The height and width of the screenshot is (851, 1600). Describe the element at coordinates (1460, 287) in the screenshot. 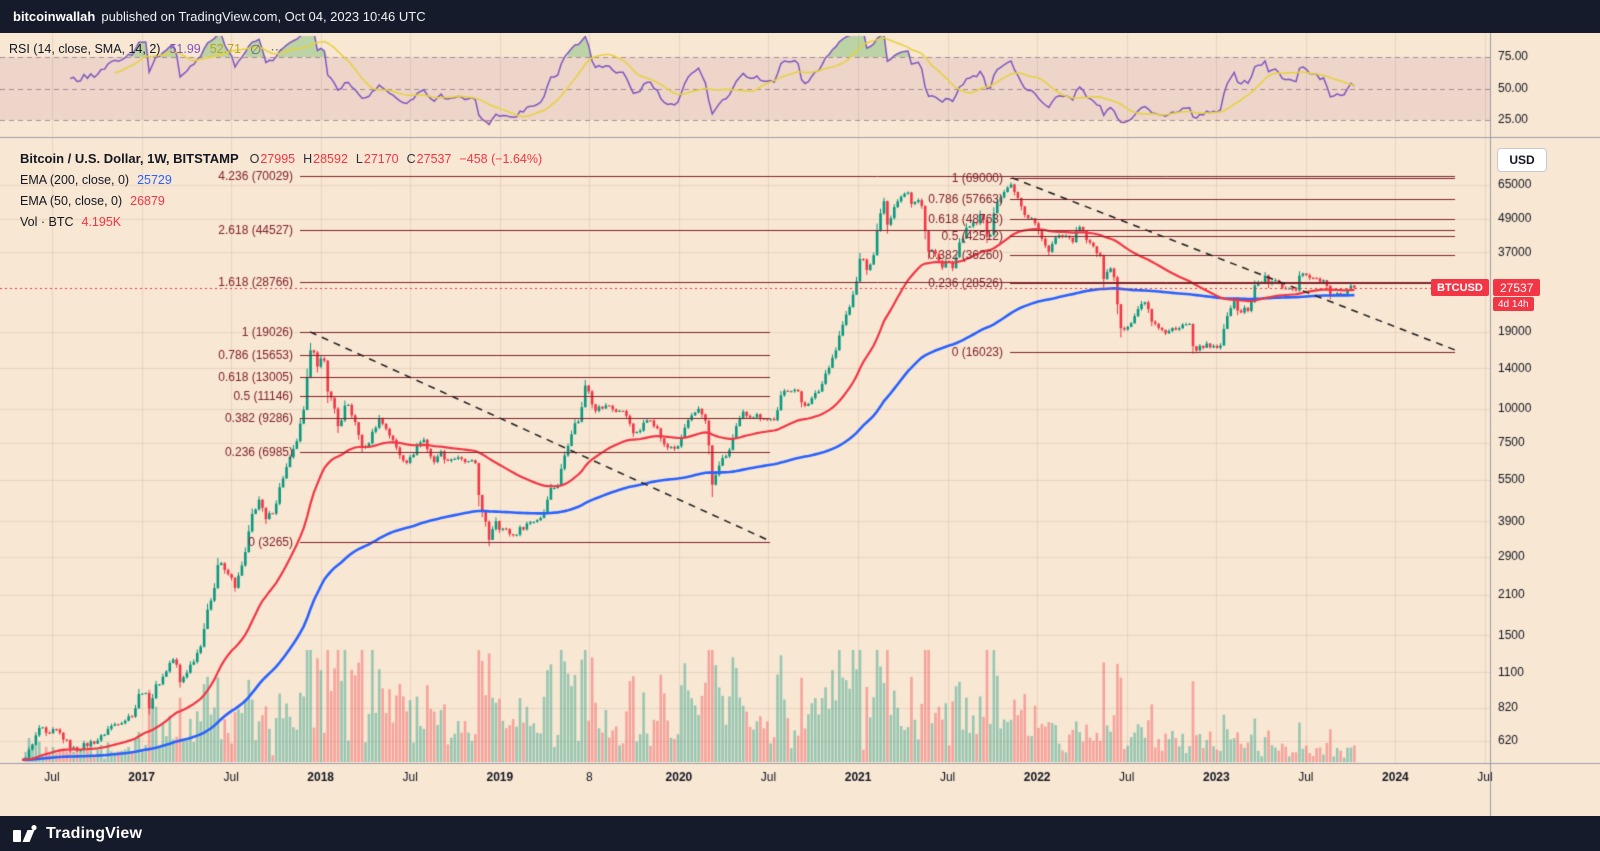

I see `symbol-badge: BTCUSD` at that location.